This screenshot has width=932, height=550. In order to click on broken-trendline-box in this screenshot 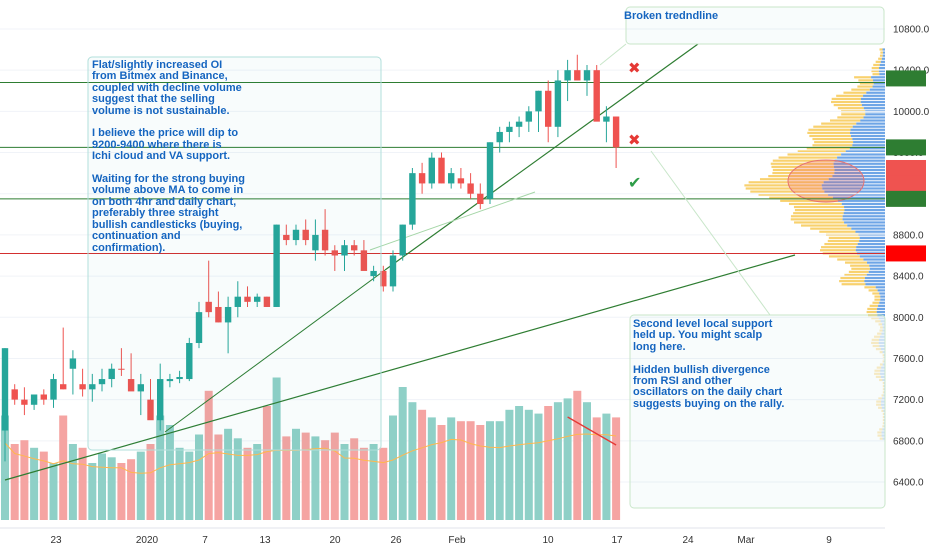, I will do `click(755, 25)`.